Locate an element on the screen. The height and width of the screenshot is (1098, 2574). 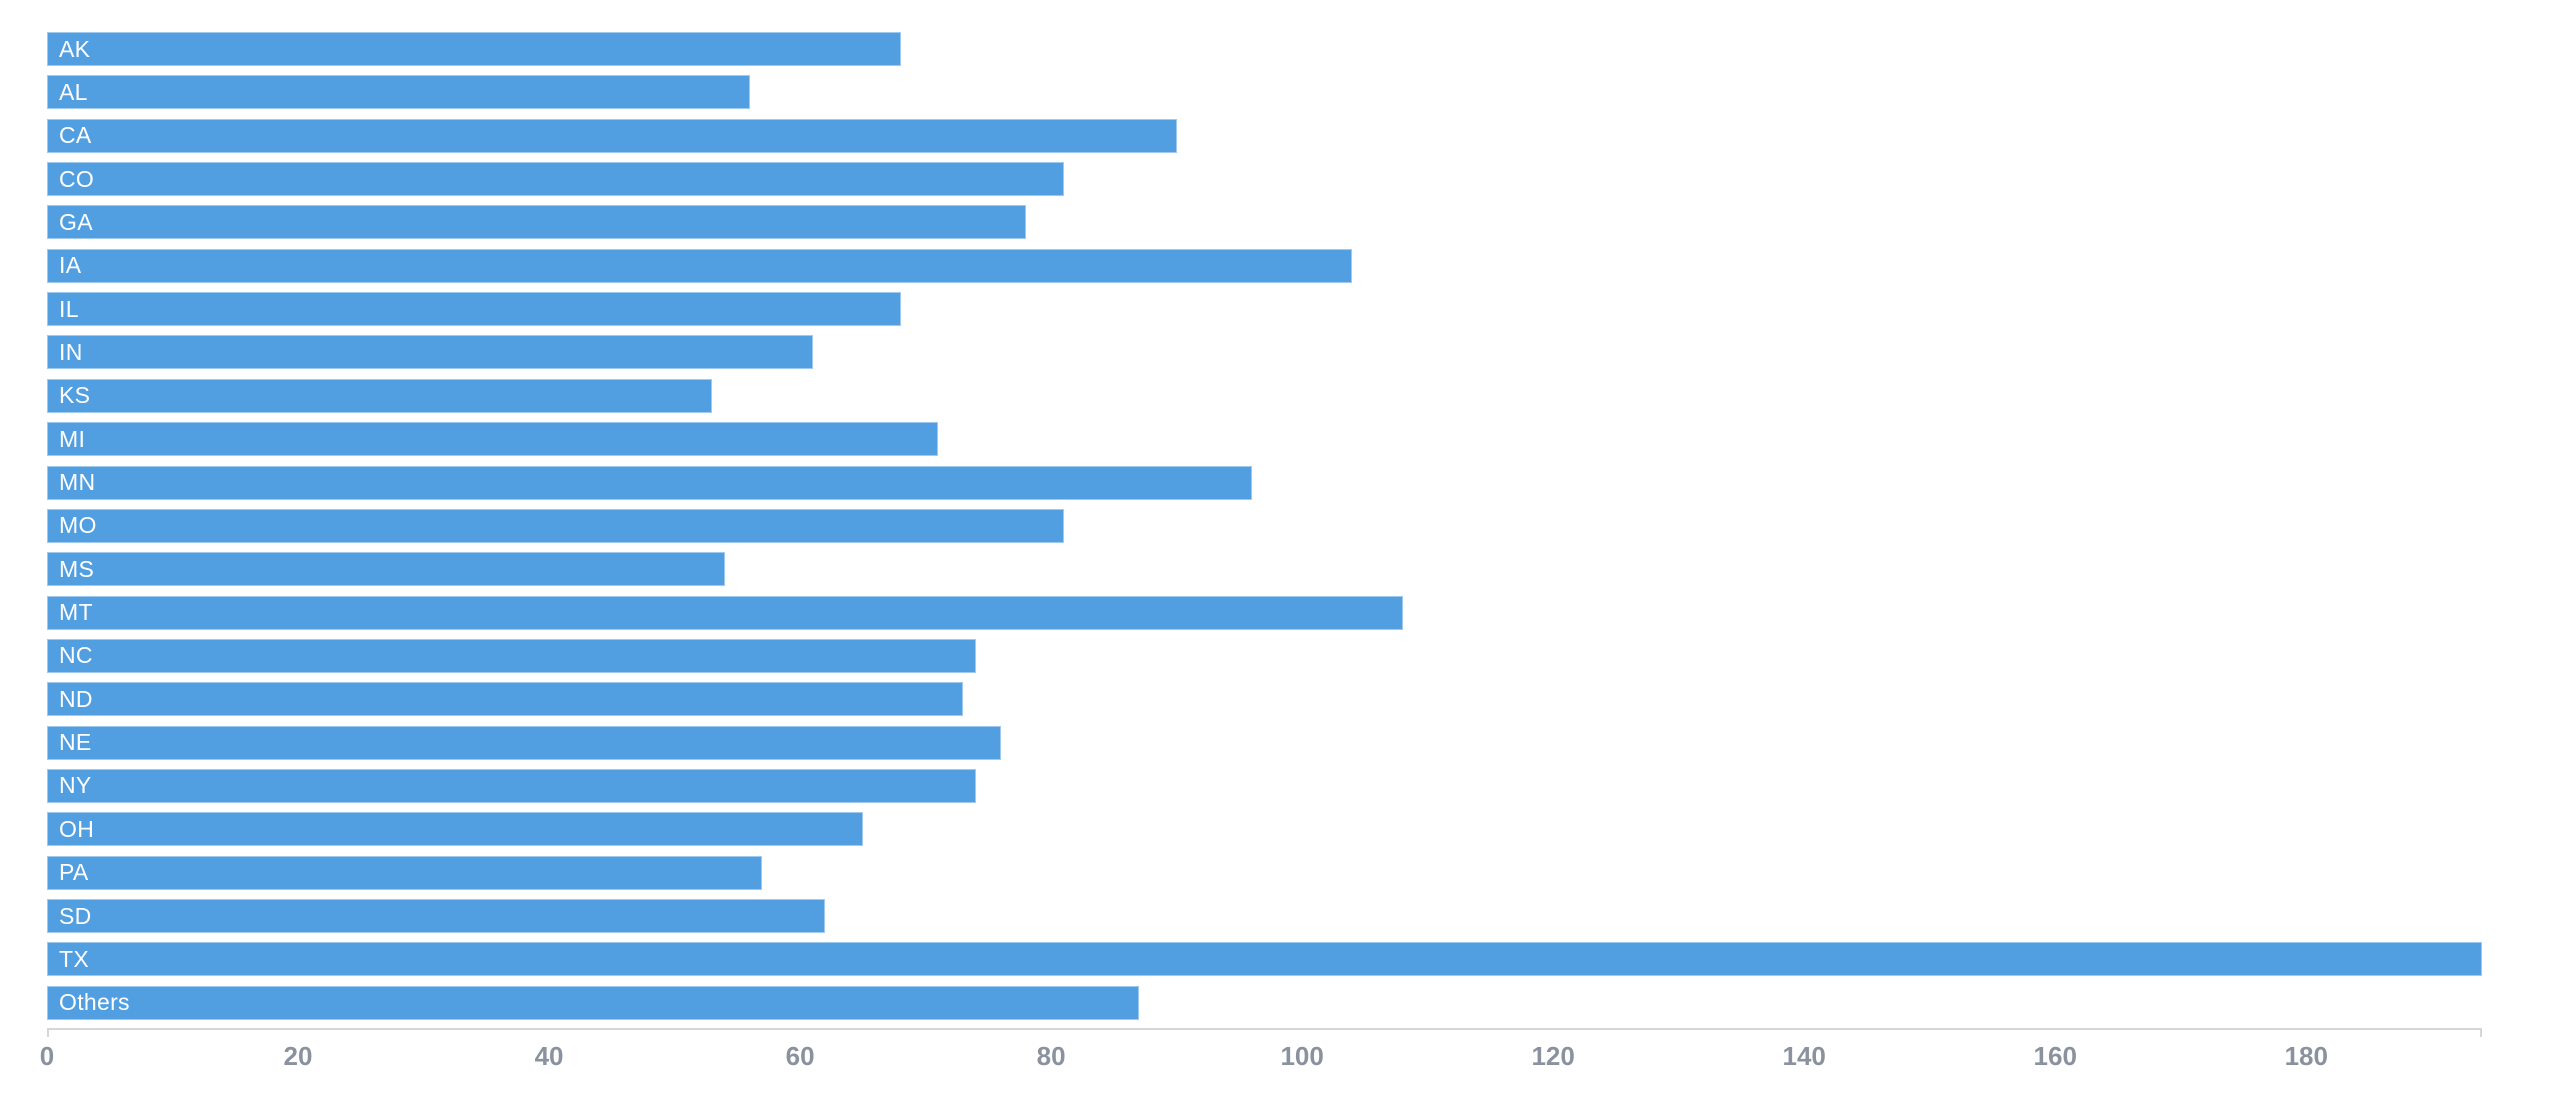
bar: MT is located at coordinates (725, 612).